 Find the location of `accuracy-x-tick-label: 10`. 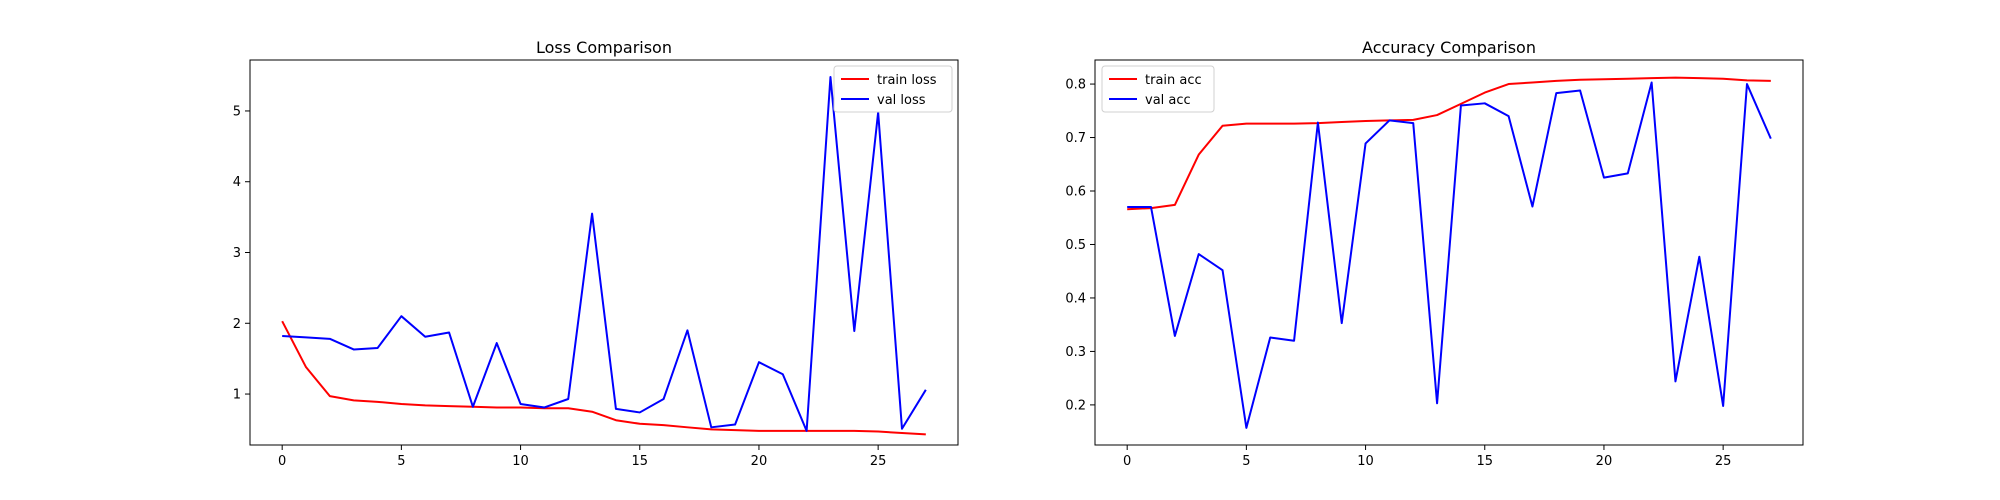

accuracy-x-tick-label: 10 is located at coordinates (1365, 461).